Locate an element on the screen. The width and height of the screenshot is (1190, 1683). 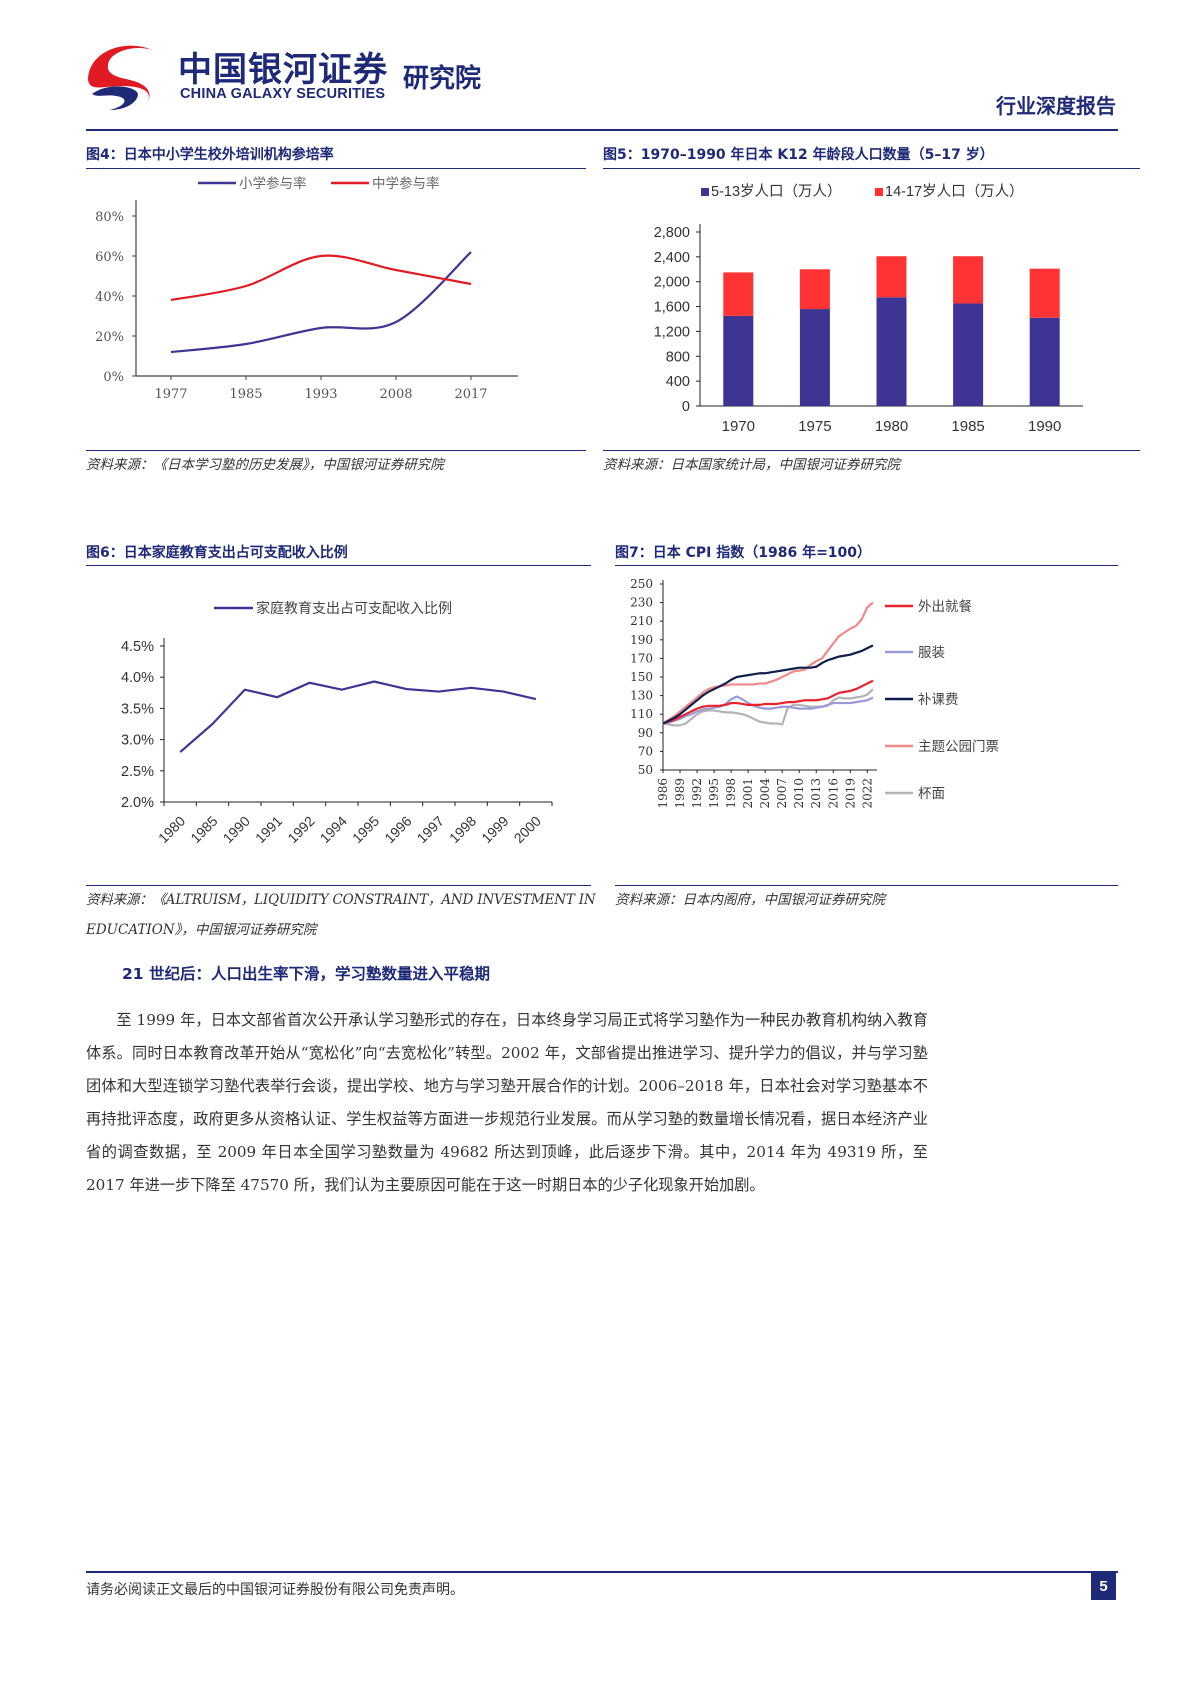
fig6-title-rule is located at coordinates (338, 565).